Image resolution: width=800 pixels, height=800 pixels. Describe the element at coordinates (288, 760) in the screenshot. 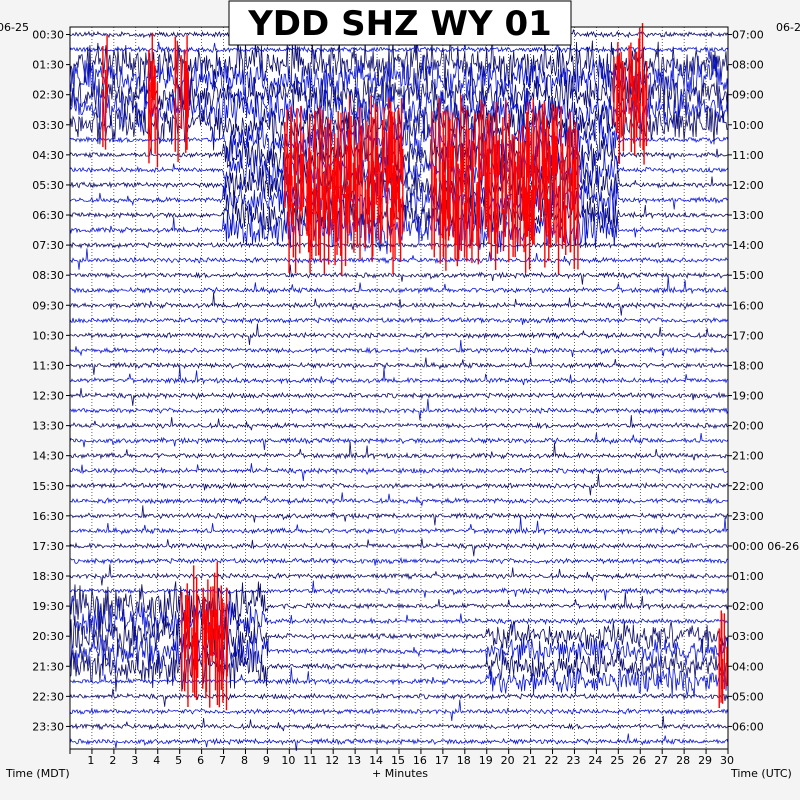

I see `x-tick-label: 10` at that location.